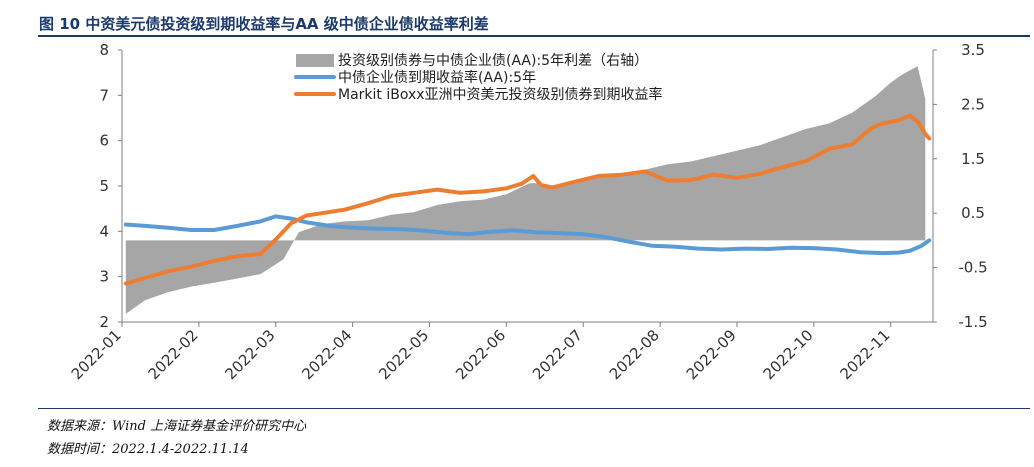  What do you see at coordinates (173, 354) in the screenshot?
I see `x-tick-label: 2022-02` at bounding box center [173, 354].